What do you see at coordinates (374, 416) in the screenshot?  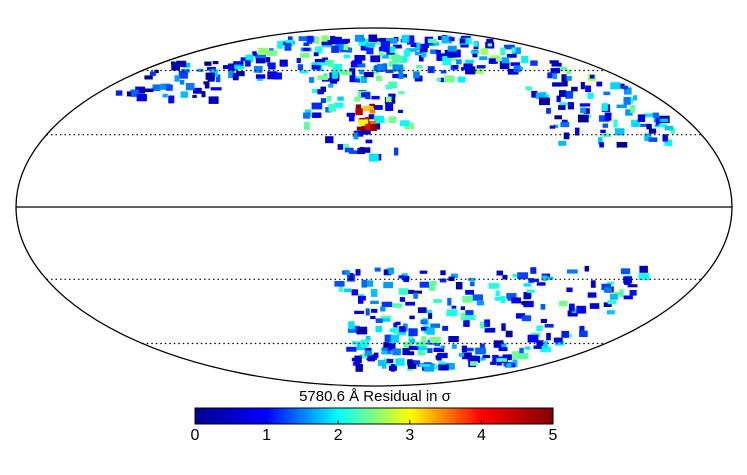 I see `colorbar` at bounding box center [374, 416].